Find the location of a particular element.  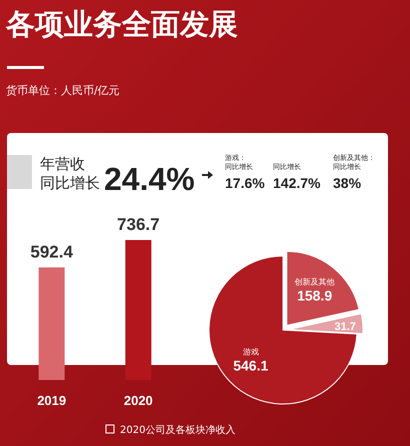

text: 142.7% is located at coordinates (297, 183).